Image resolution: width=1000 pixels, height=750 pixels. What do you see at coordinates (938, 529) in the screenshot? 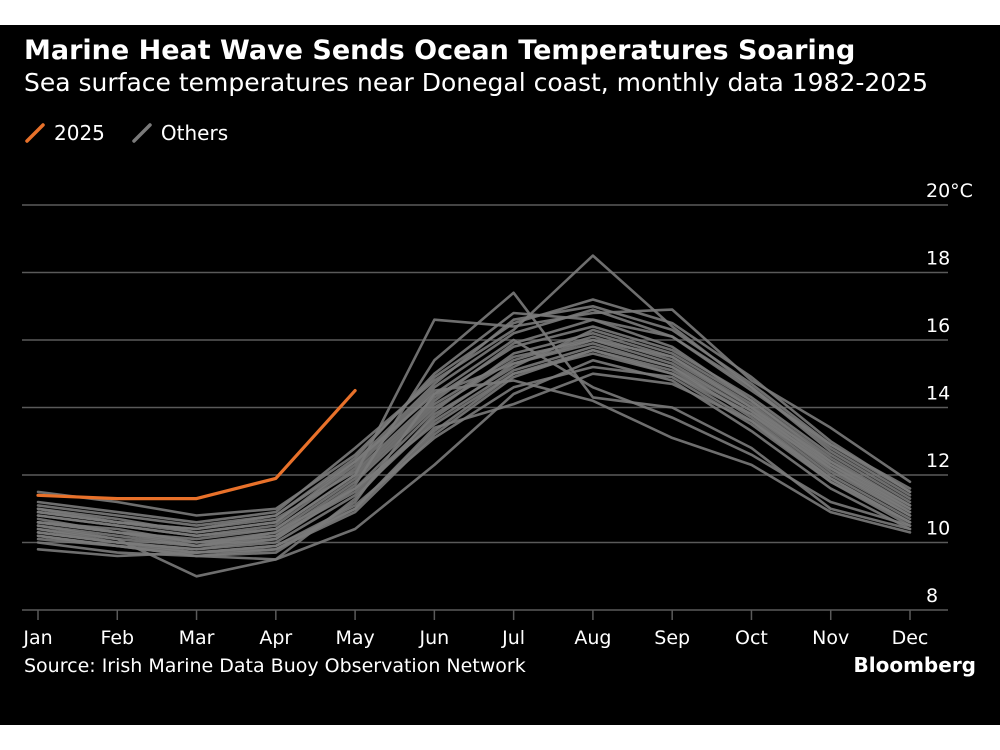
I see `y-tick-label: 10` at bounding box center [938, 529].